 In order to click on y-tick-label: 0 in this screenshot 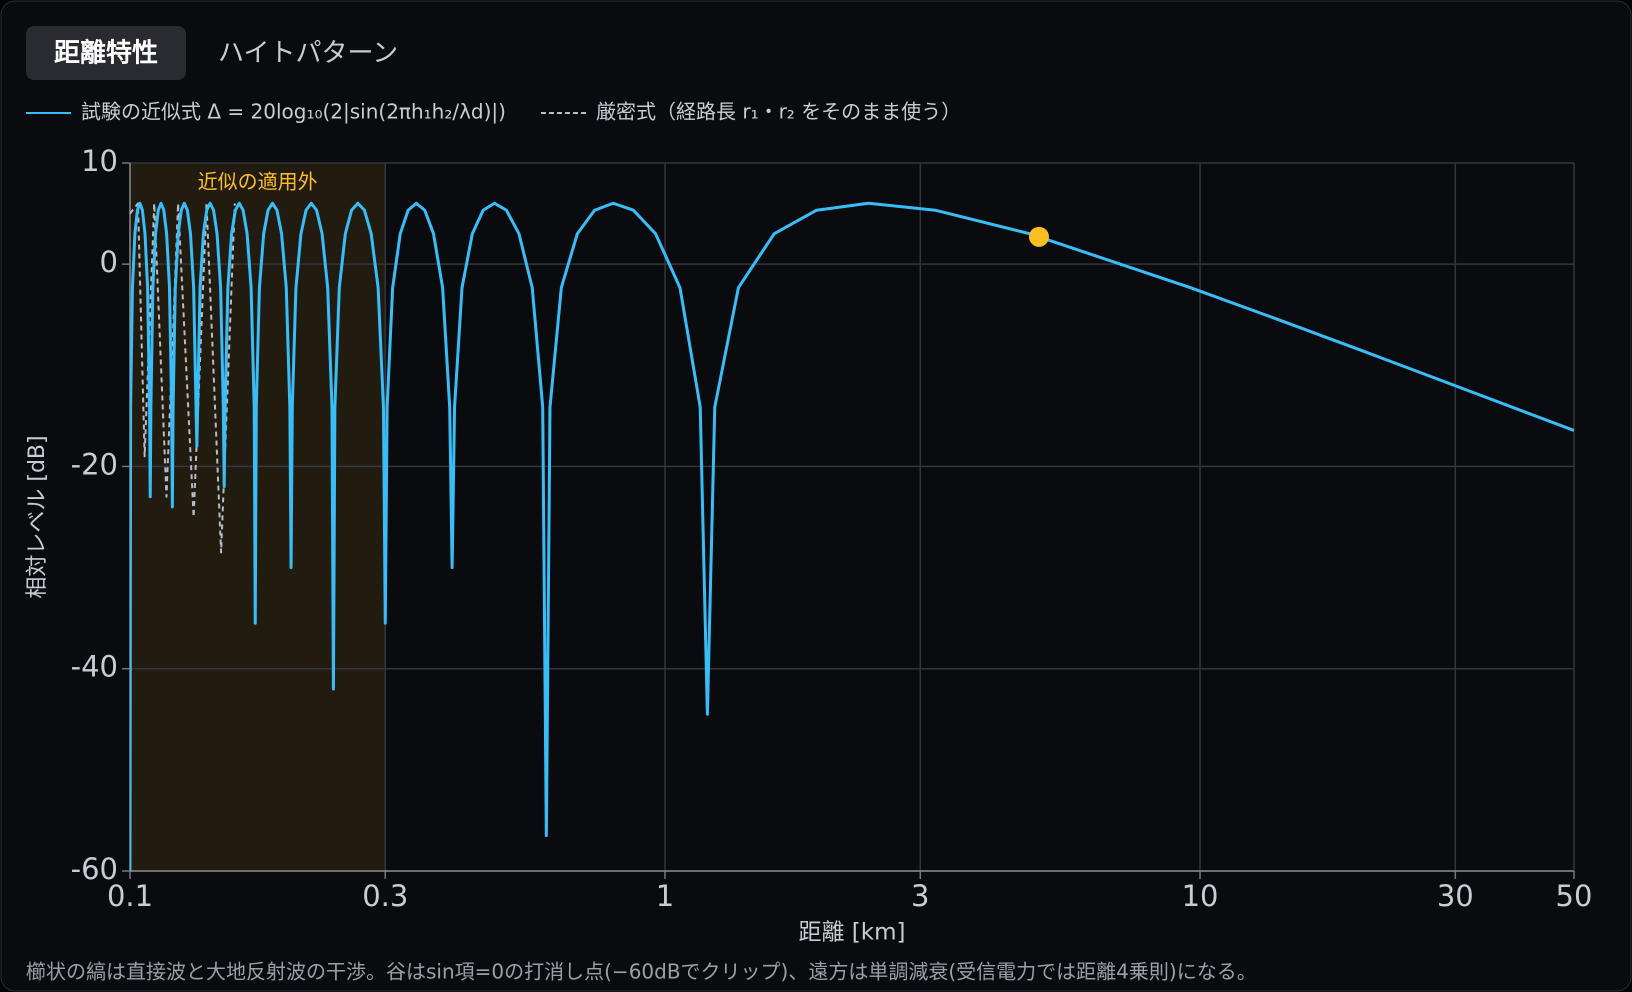, I will do `click(109, 262)`.